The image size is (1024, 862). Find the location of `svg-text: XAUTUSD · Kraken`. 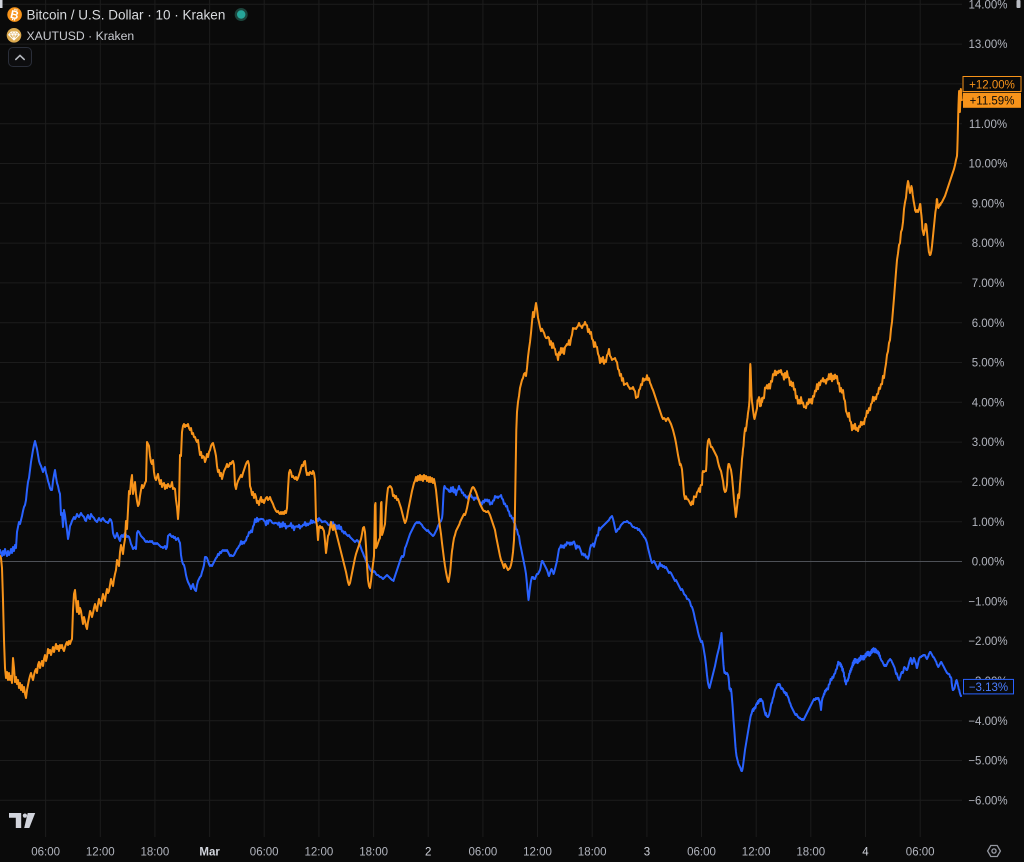

svg-text: XAUTUSD · Kraken is located at coordinates (81, 36).